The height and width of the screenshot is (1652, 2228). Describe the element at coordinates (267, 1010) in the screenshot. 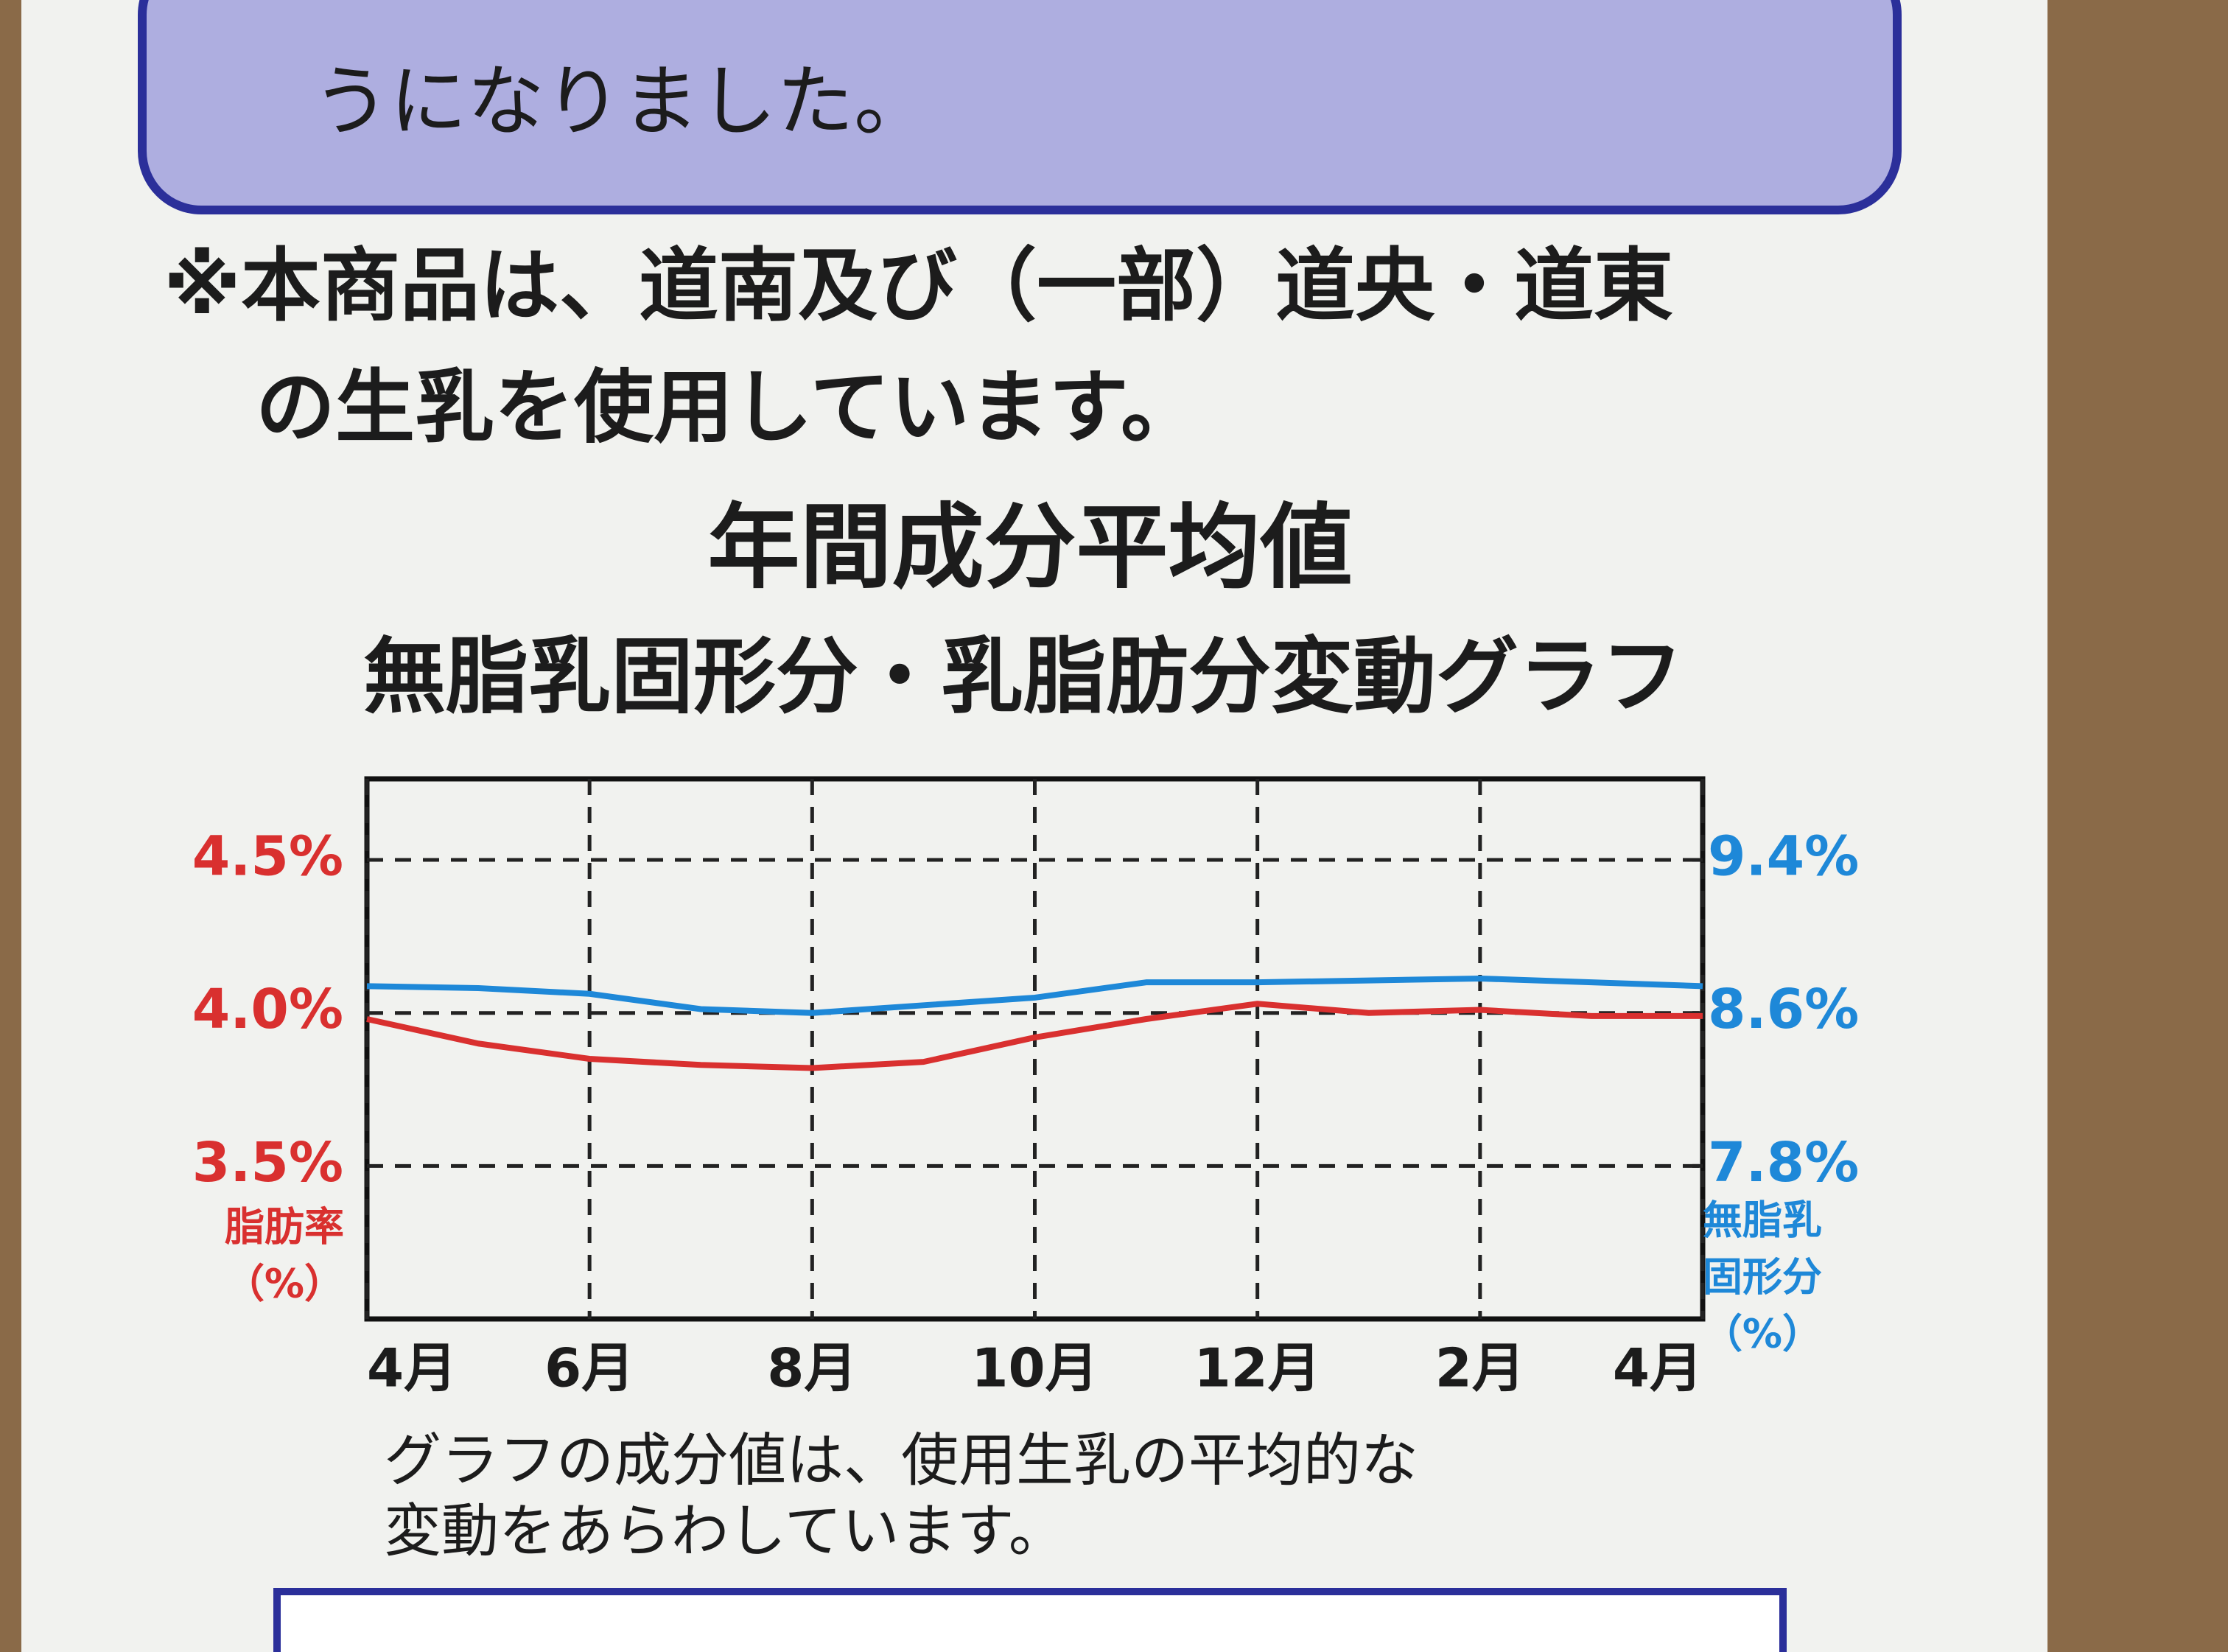

I see `y-tick-label: 4.0%` at that location.